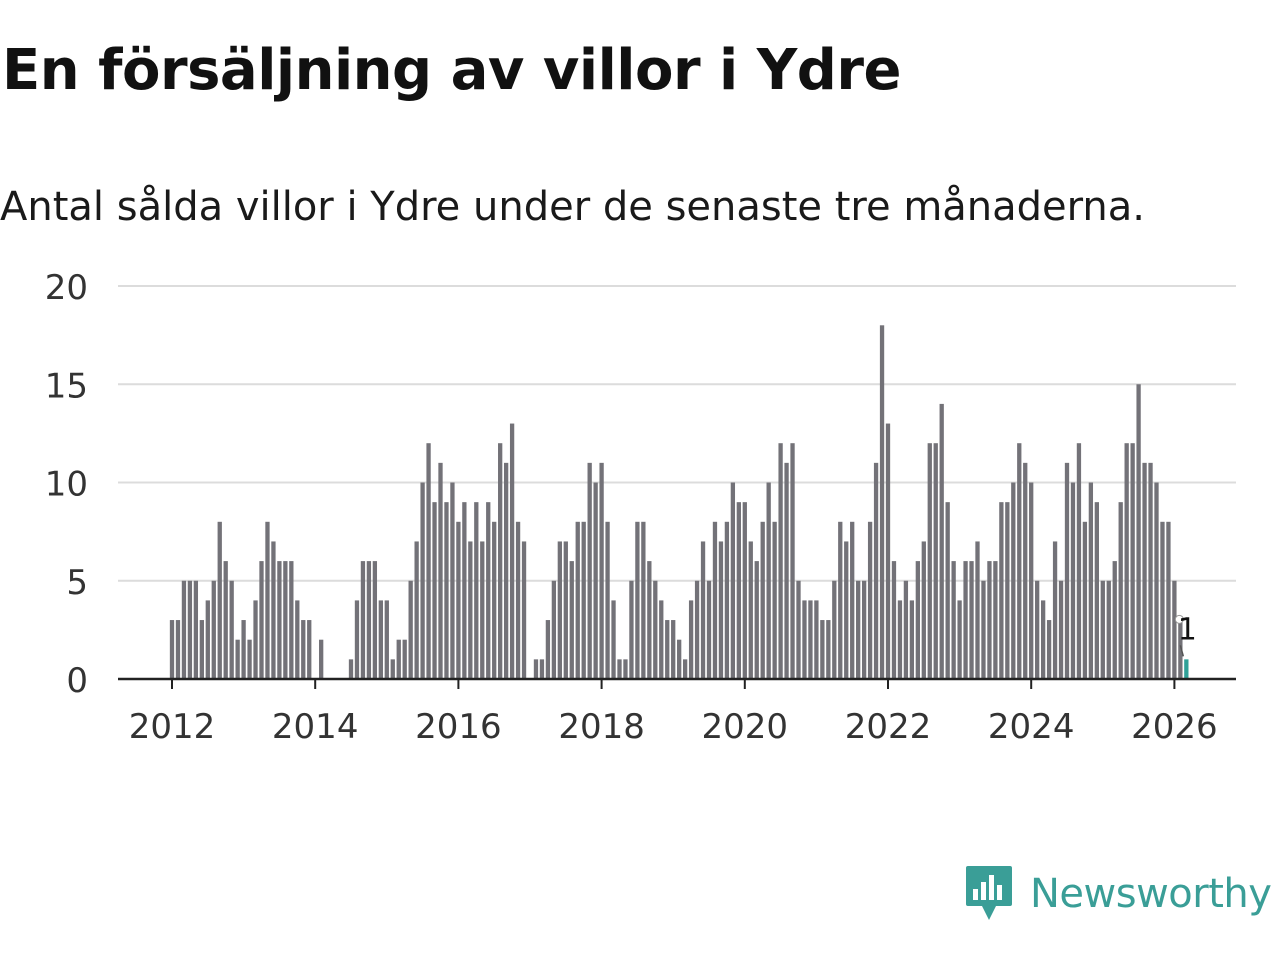 The image size is (1280, 960). Describe the element at coordinates (601, 727) in the screenshot. I see `x-tick-label: 2018` at that location.